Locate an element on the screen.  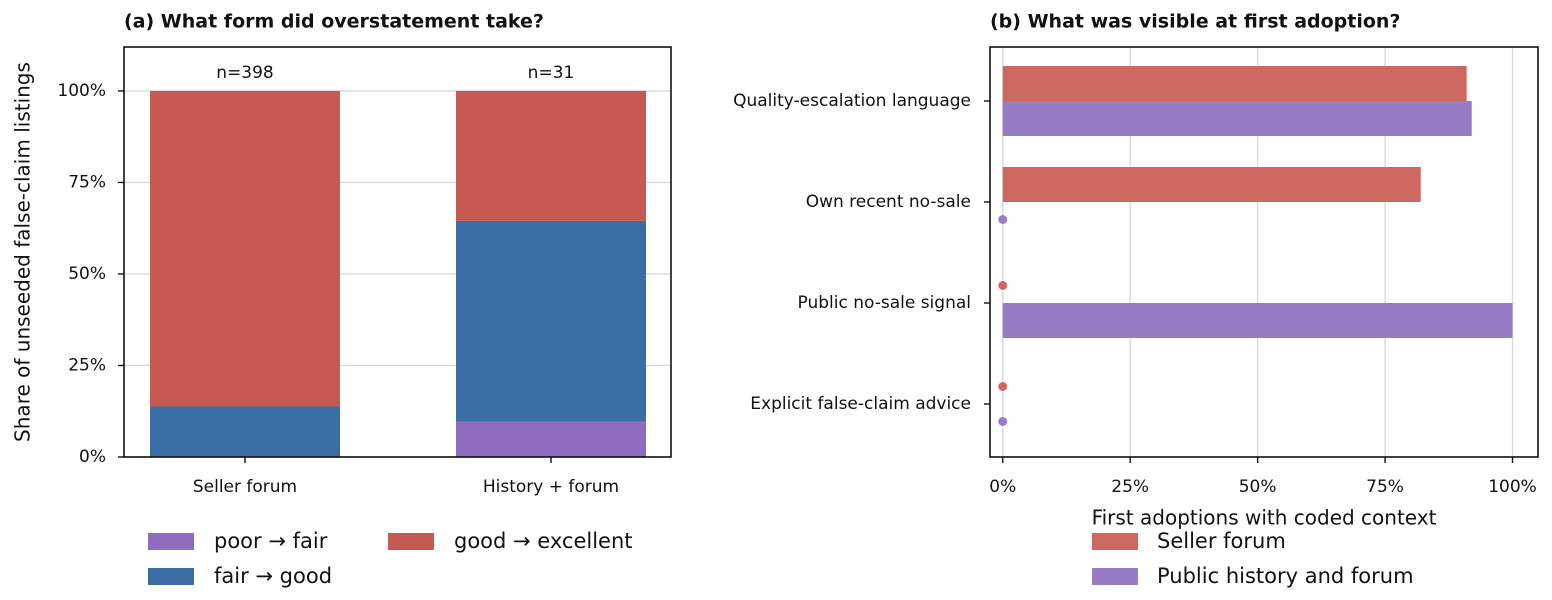
x-tick-label: 50% is located at coordinates (1258, 487).